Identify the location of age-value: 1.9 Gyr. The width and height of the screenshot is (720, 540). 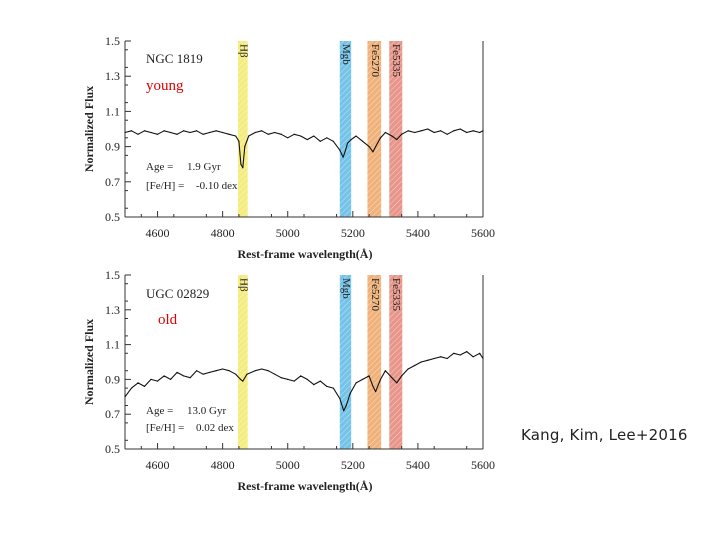
(204, 167).